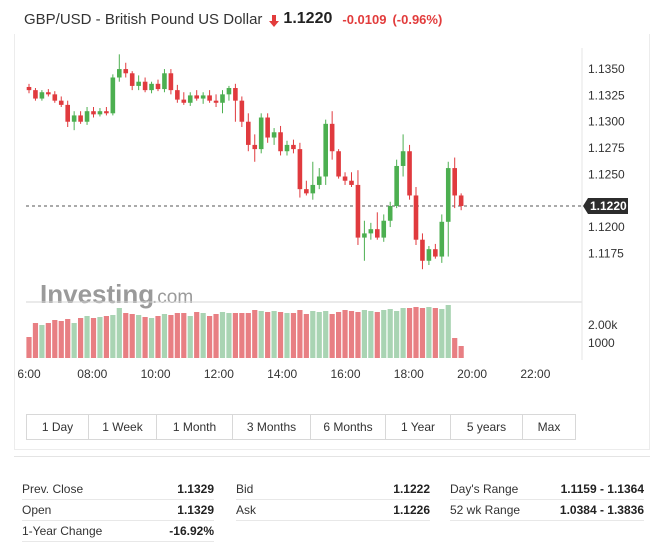 This screenshot has width=656, height=546. What do you see at coordinates (191, 531) in the screenshot?
I see `stat-value: -16.92%` at bounding box center [191, 531].